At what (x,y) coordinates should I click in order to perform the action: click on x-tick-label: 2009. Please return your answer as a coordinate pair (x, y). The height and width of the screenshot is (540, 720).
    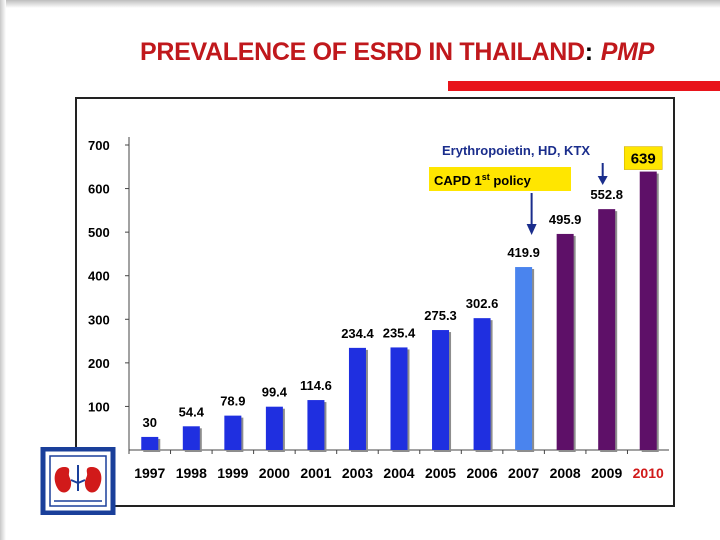
    Looking at the image, I should click on (606, 473).